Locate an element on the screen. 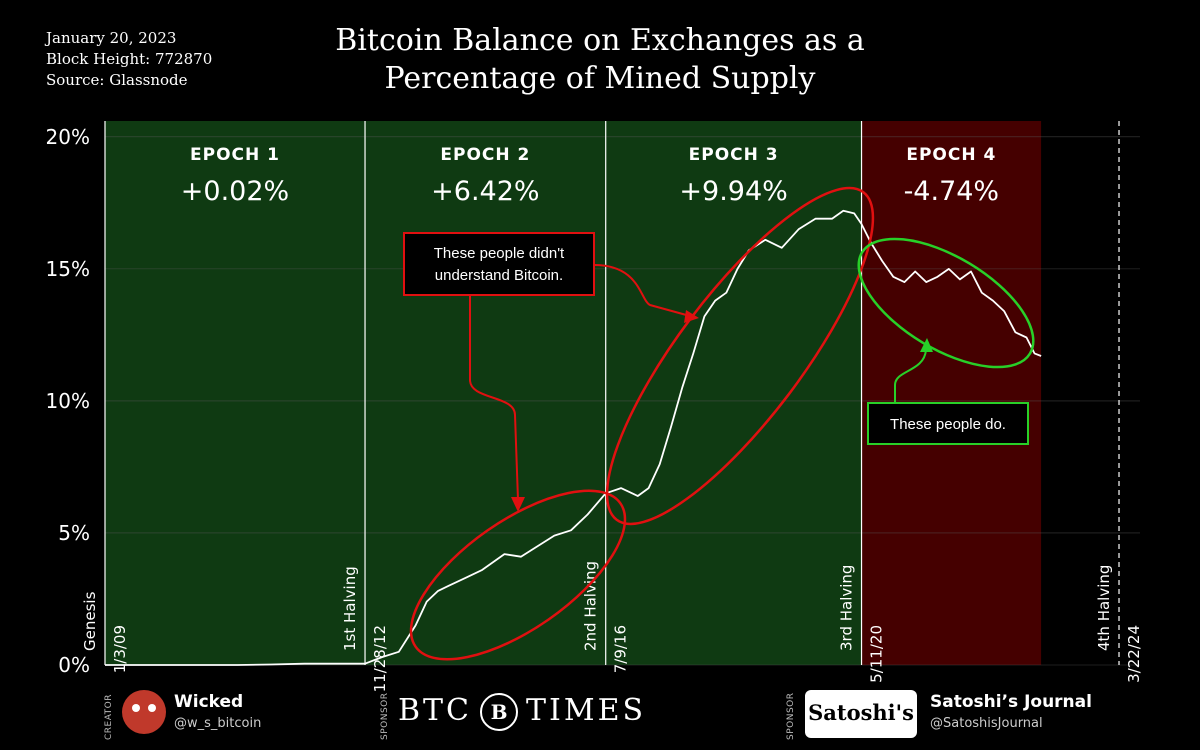 This screenshot has height=750, width=1200. event-date-3: 5/11/20 is located at coordinates (877, 654).